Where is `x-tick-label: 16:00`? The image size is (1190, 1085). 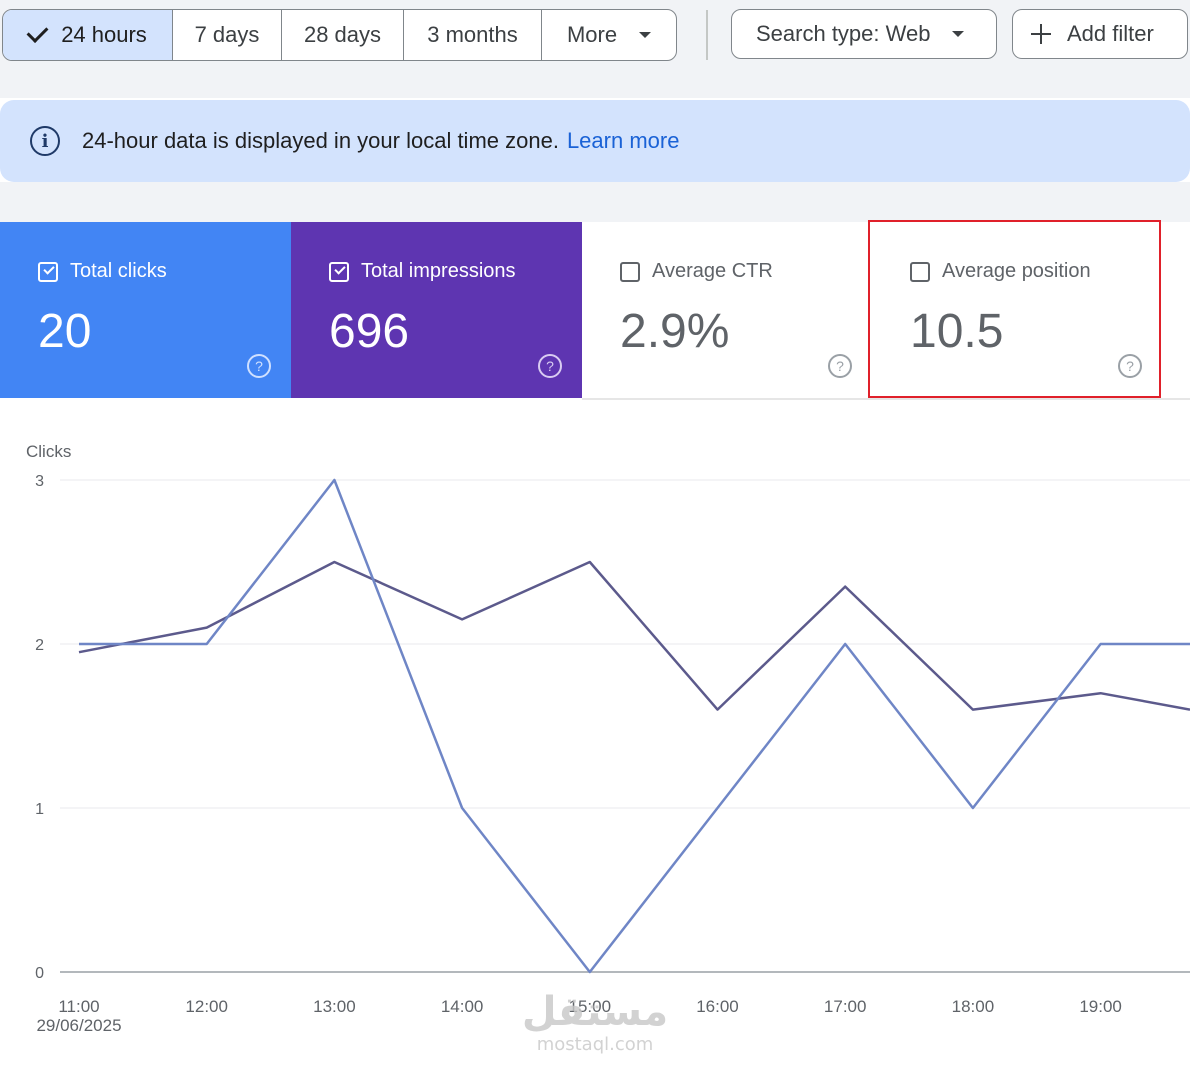 x-tick-label: 16:00 is located at coordinates (717, 1006).